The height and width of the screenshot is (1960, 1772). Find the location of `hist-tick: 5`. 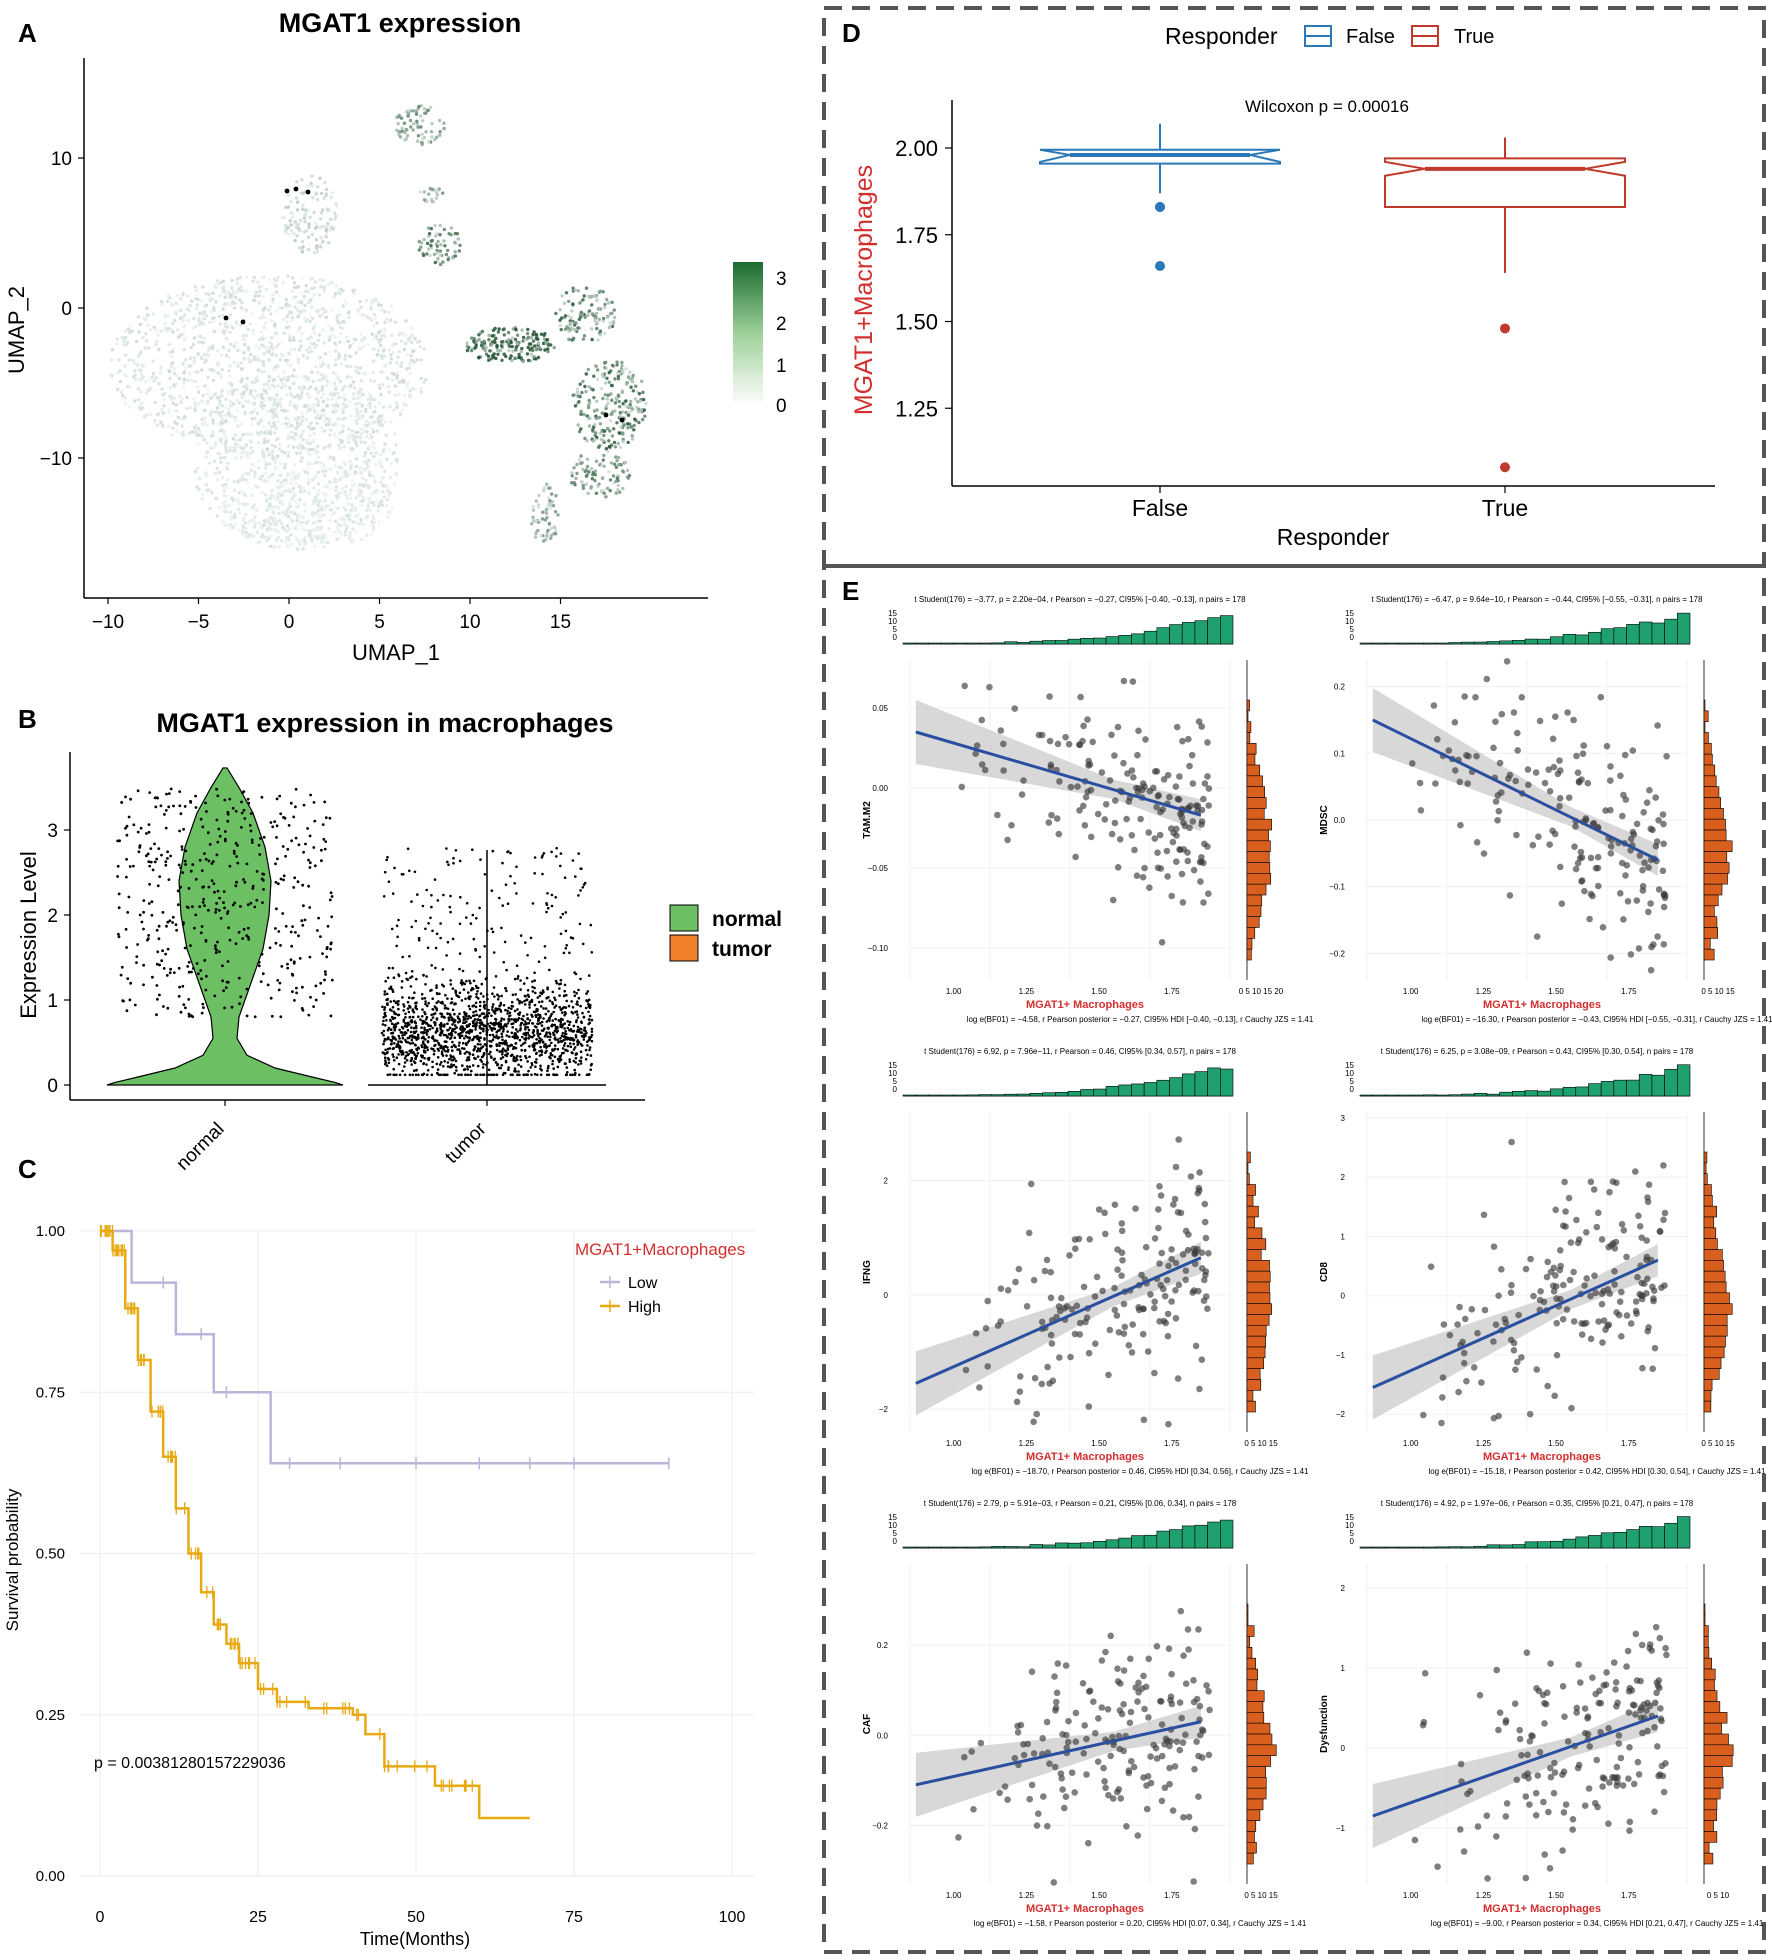

hist-tick: 5 is located at coordinates (895, 1081).